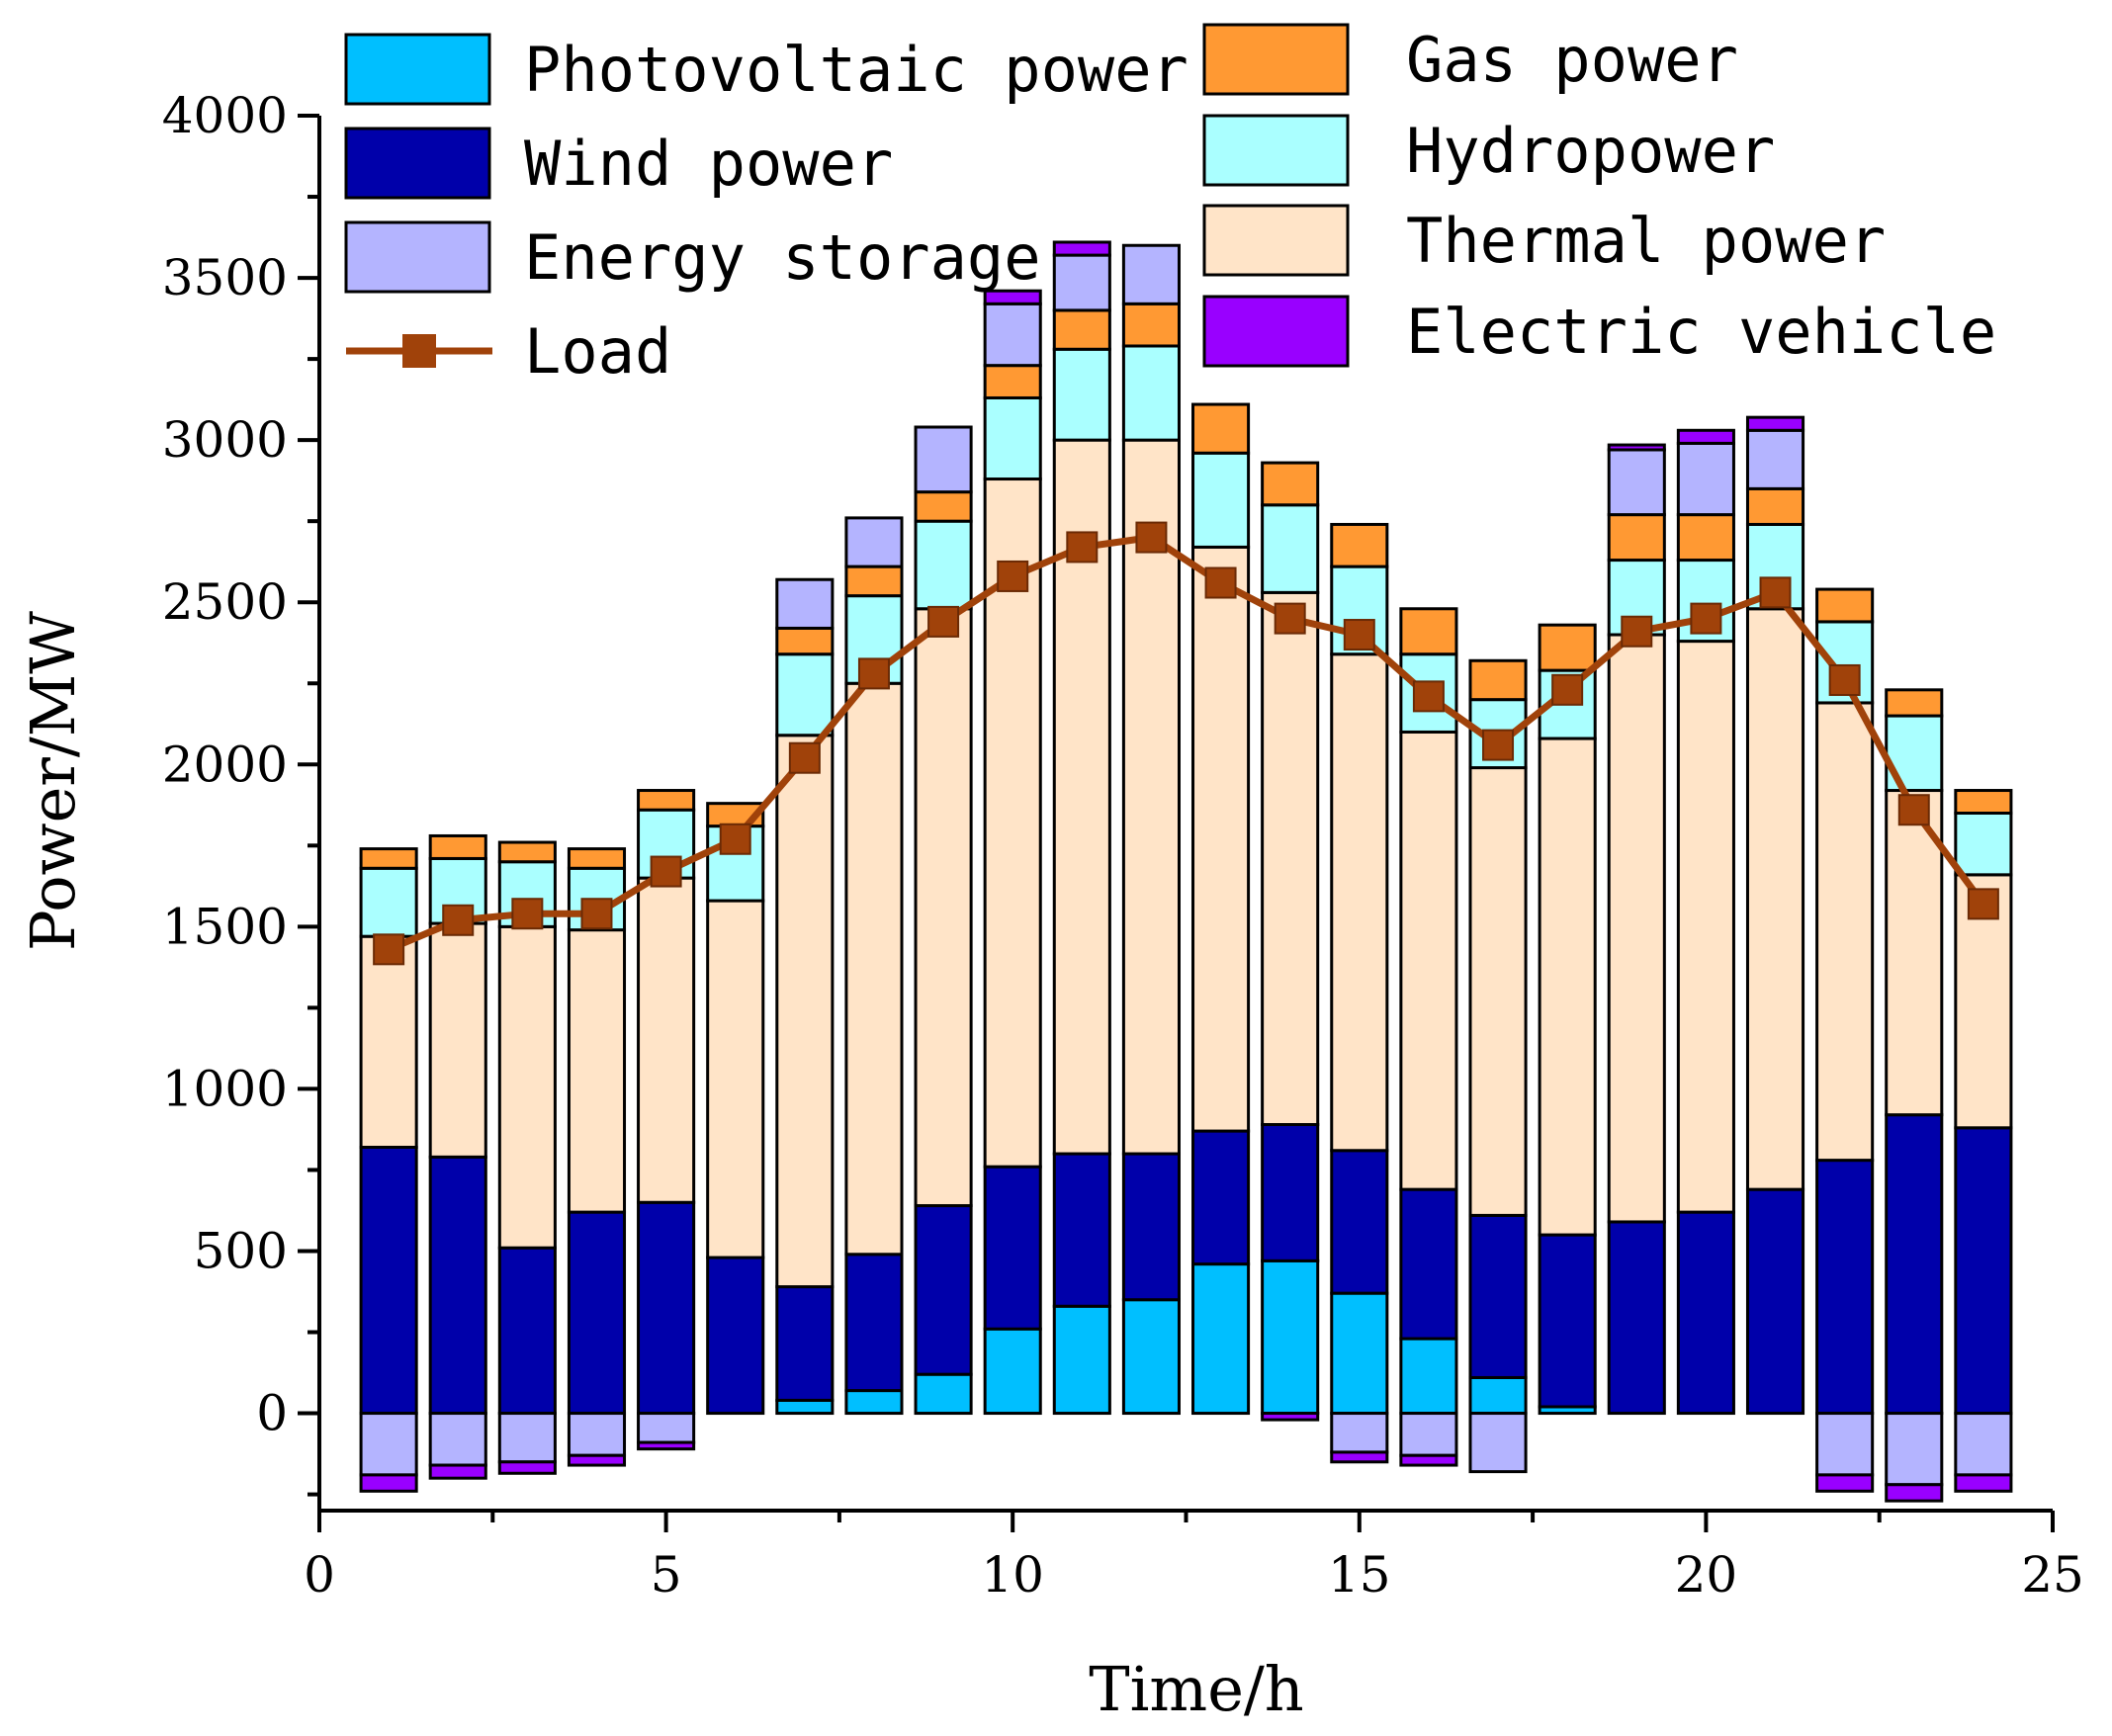  What do you see at coordinates (1221, 500) in the screenshot?
I see `bar-hydropower-h13` at bounding box center [1221, 500].